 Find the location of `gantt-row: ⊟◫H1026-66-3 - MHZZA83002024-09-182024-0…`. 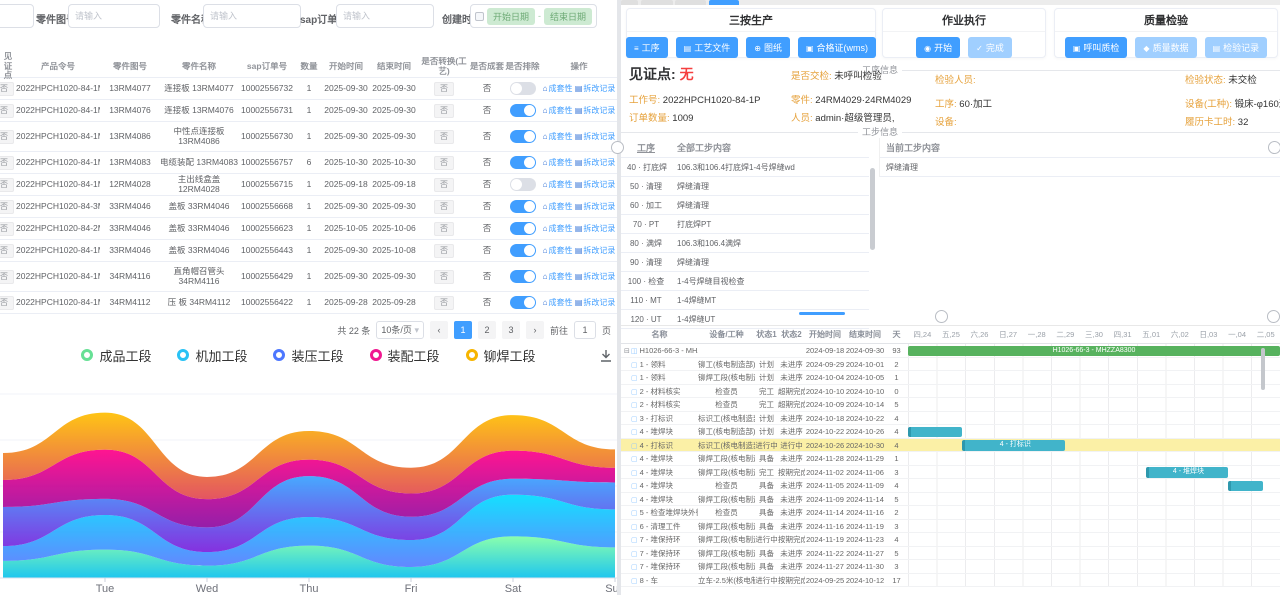

gantt-row: ⊟◫H1026-66-3 - MHZZA83002024-09-182024-0… is located at coordinates (950, 351).